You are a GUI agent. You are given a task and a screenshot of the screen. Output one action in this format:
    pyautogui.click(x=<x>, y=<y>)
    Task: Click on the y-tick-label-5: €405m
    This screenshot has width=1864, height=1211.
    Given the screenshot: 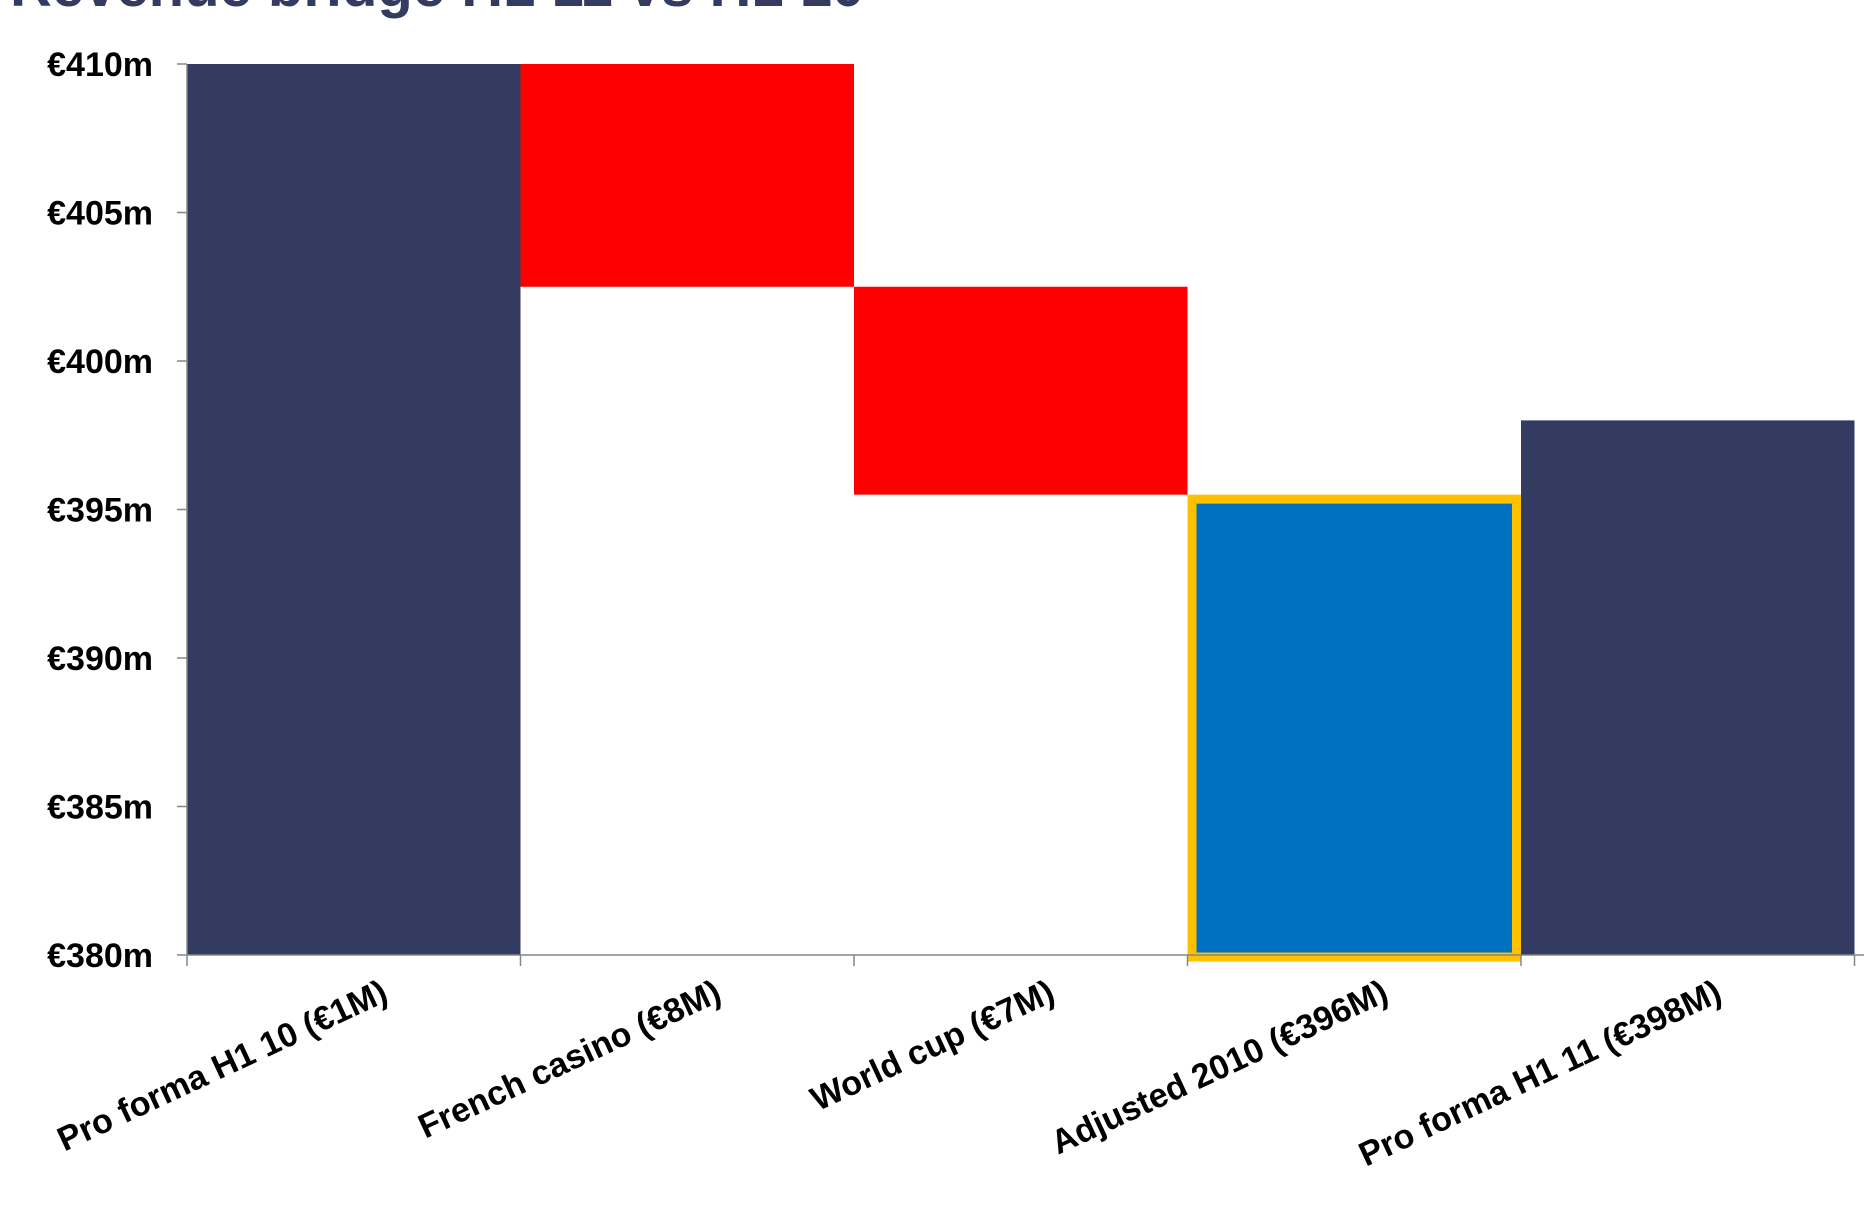 What is the action you would take?
    pyautogui.click(x=100, y=214)
    